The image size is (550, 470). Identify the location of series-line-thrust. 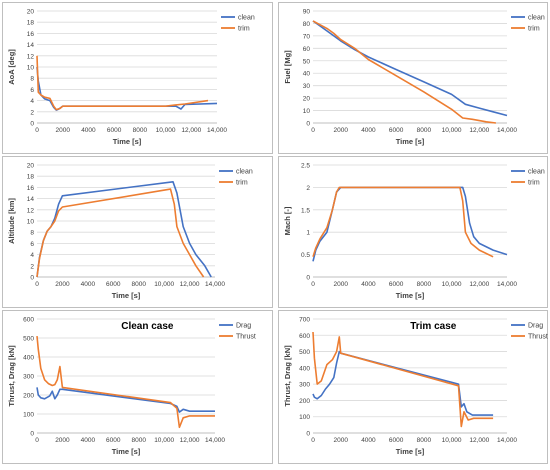
(403, 379).